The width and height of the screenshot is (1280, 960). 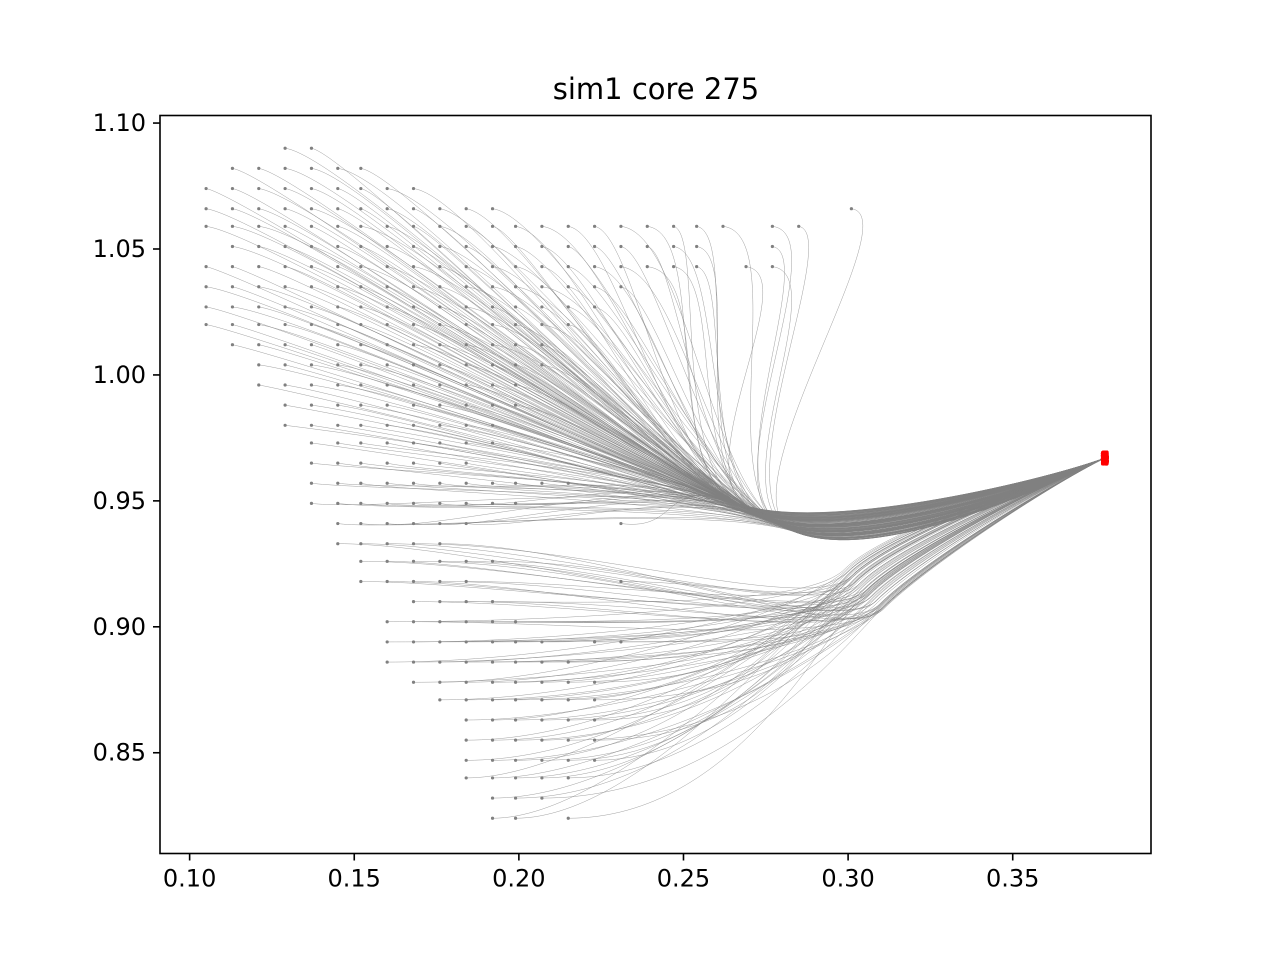 What do you see at coordinates (119, 249) in the screenshot?
I see `y-tick-label: 1.05` at bounding box center [119, 249].